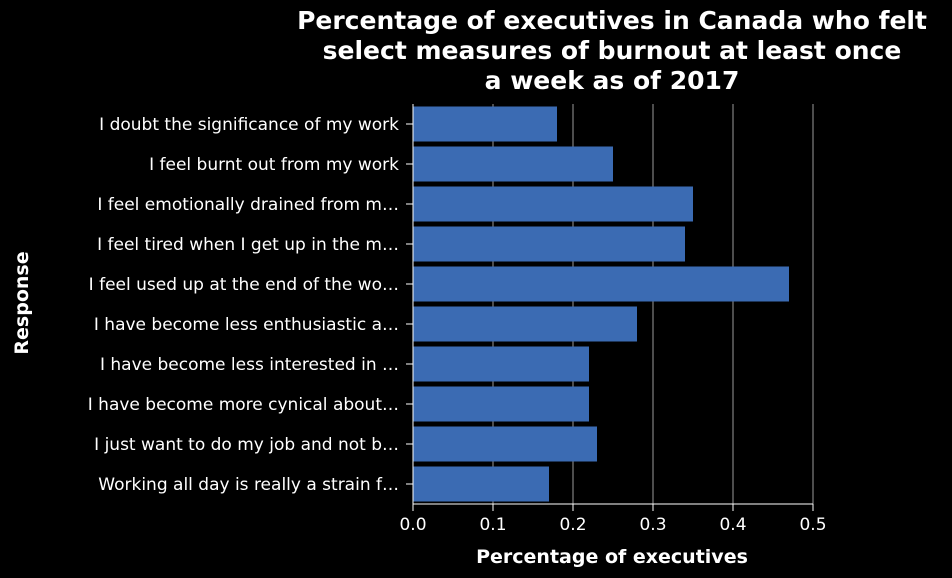 Image resolution: width=952 pixels, height=578 pixels. What do you see at coordinates (274, 165) in the screenshot?
I see `category-label-1: I feel burnt out from my work` at bounding box center [274, 165].